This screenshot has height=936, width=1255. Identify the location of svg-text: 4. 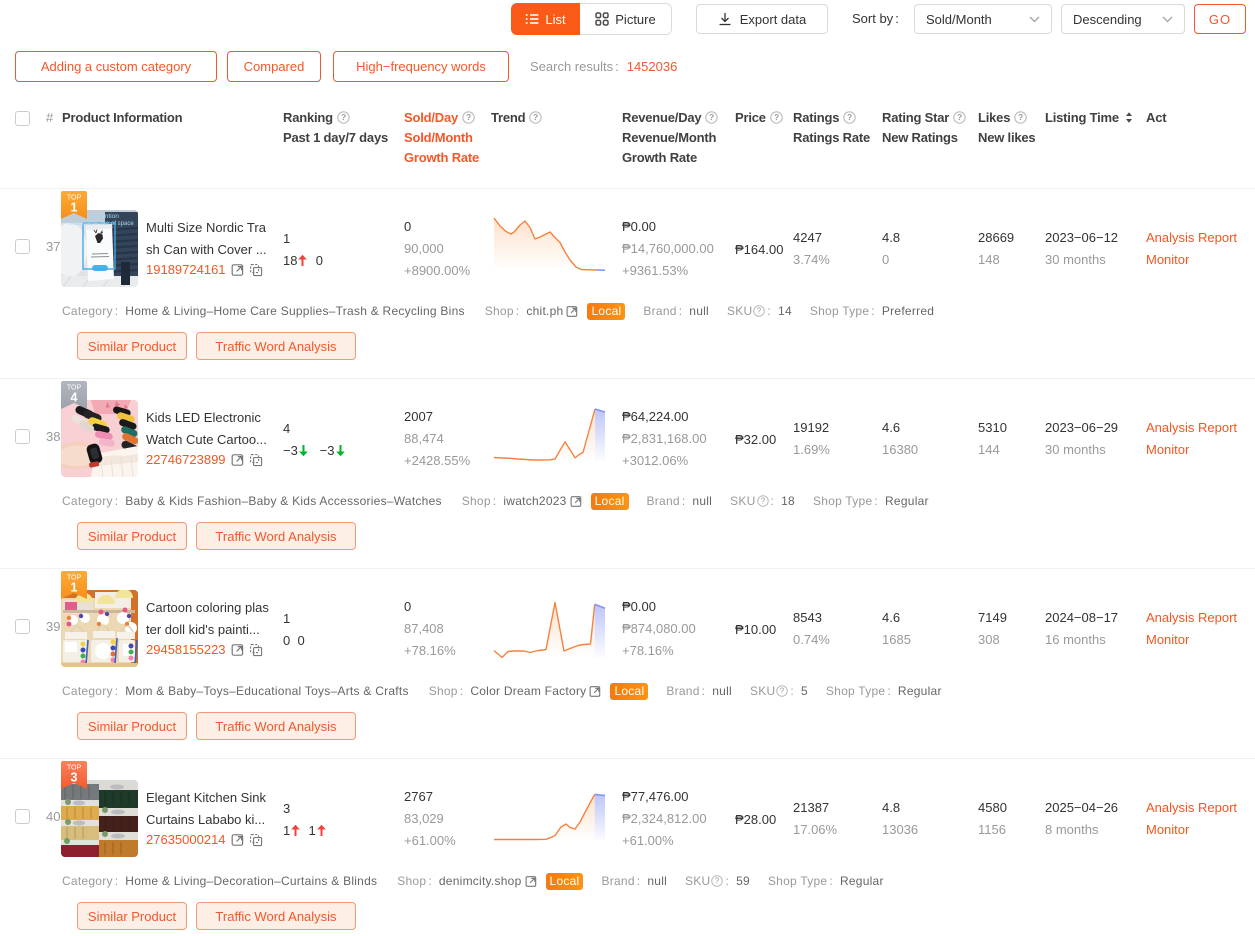
(74, 398).